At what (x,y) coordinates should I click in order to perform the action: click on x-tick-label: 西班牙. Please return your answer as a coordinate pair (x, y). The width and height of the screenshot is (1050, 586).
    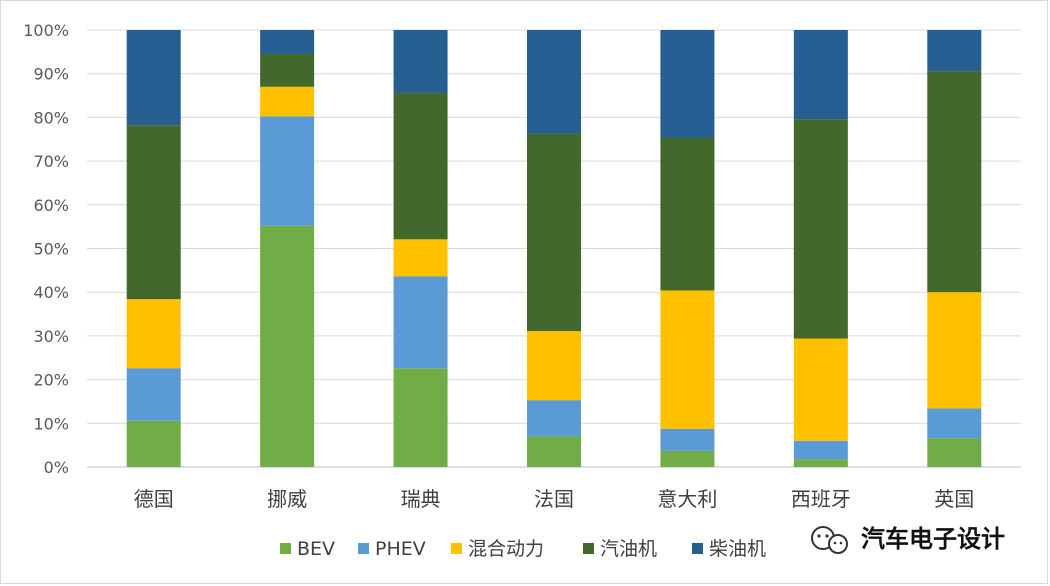
    Looking at the image, I should click on (821, 499).